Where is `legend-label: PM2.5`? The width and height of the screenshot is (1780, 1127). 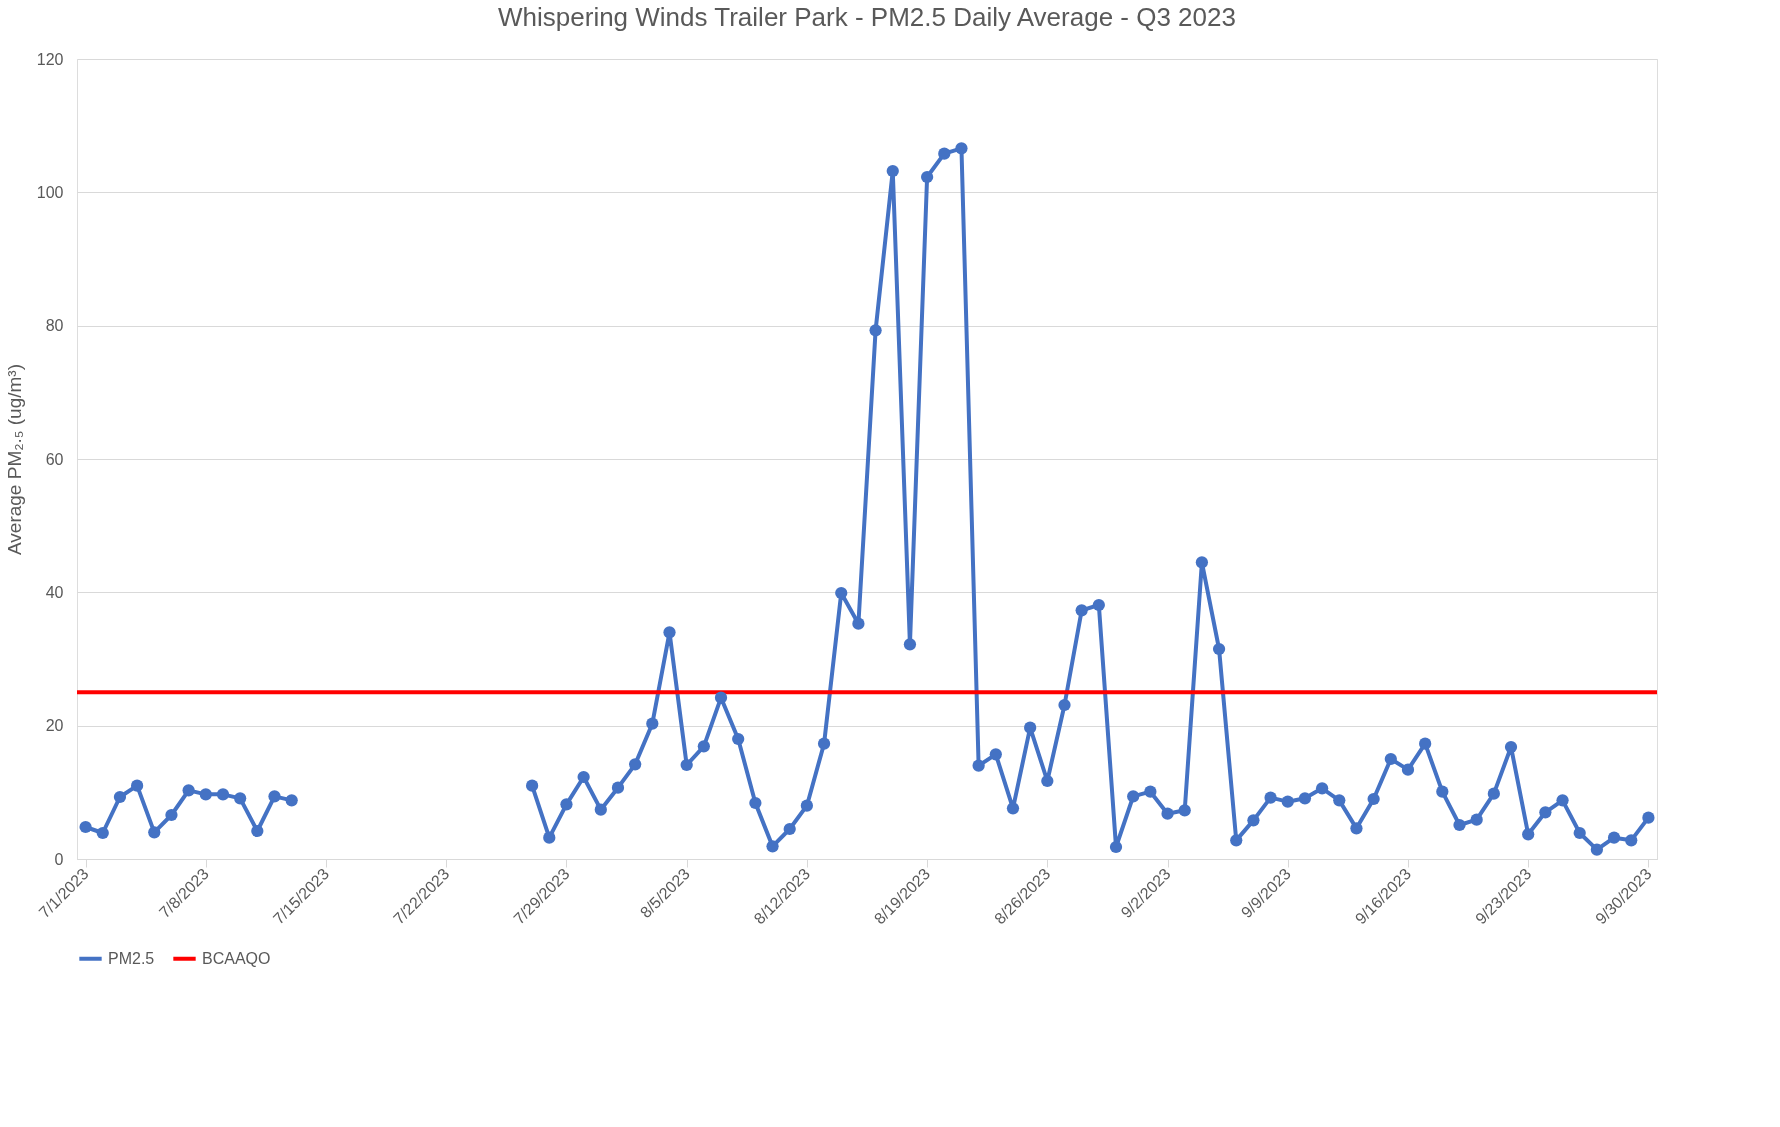 legend-label: PM2.5 is located at coordinates (131, 958).